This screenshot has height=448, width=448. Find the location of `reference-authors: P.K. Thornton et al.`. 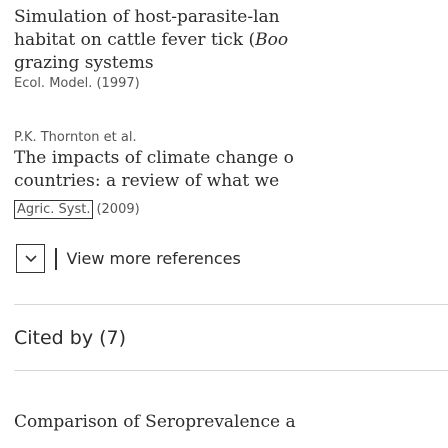

reference-authors: P.K. Thornton et al. is located at coordinates (75, 137).